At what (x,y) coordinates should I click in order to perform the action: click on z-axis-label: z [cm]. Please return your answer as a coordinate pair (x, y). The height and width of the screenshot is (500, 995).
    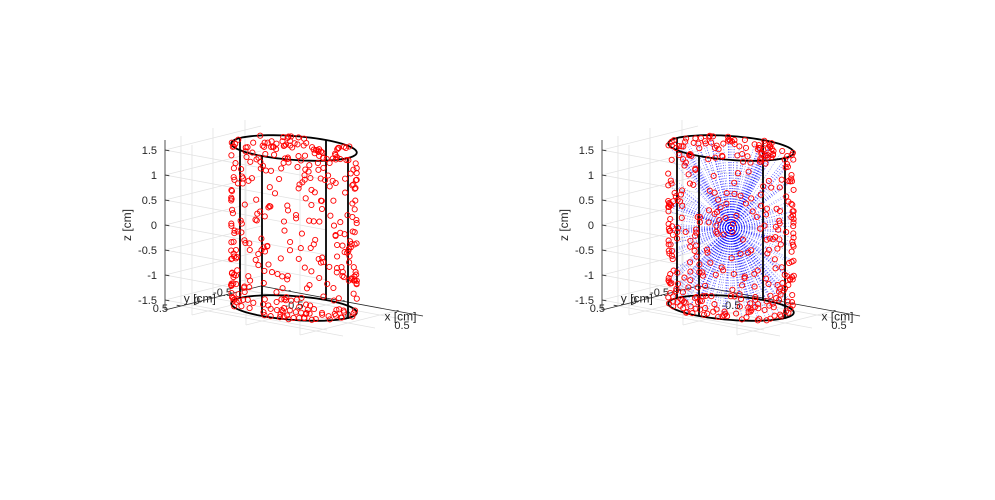
    Looking at the image, I should click on (564, 225).